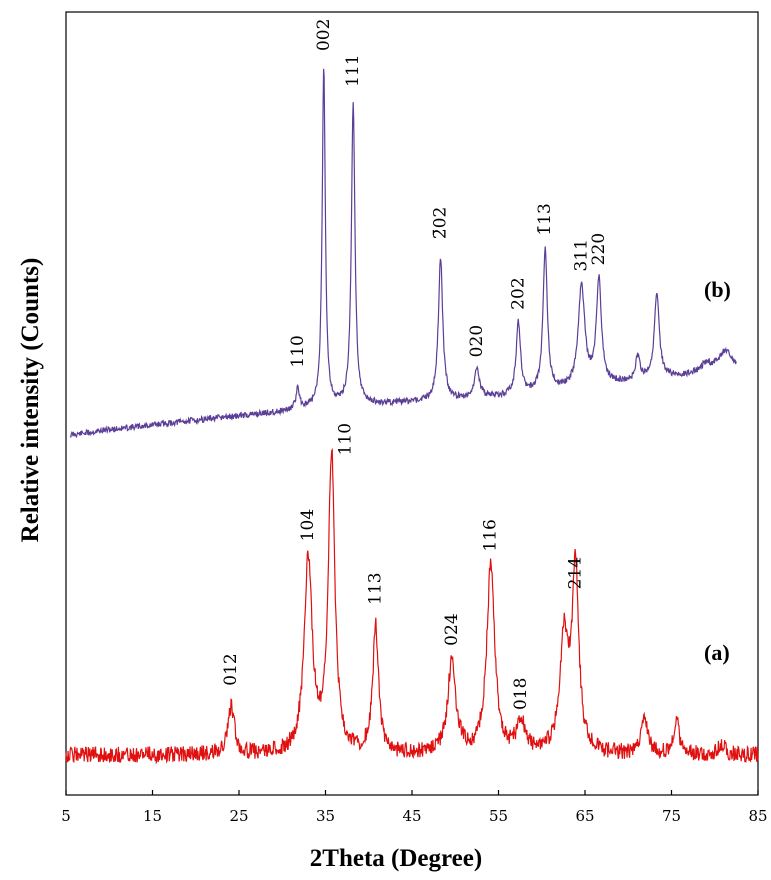 This screenshot has width=771, height=880. Describe the element at coordinates (452, 629) in the screenshot. I see `peak-label: 024` at that location.